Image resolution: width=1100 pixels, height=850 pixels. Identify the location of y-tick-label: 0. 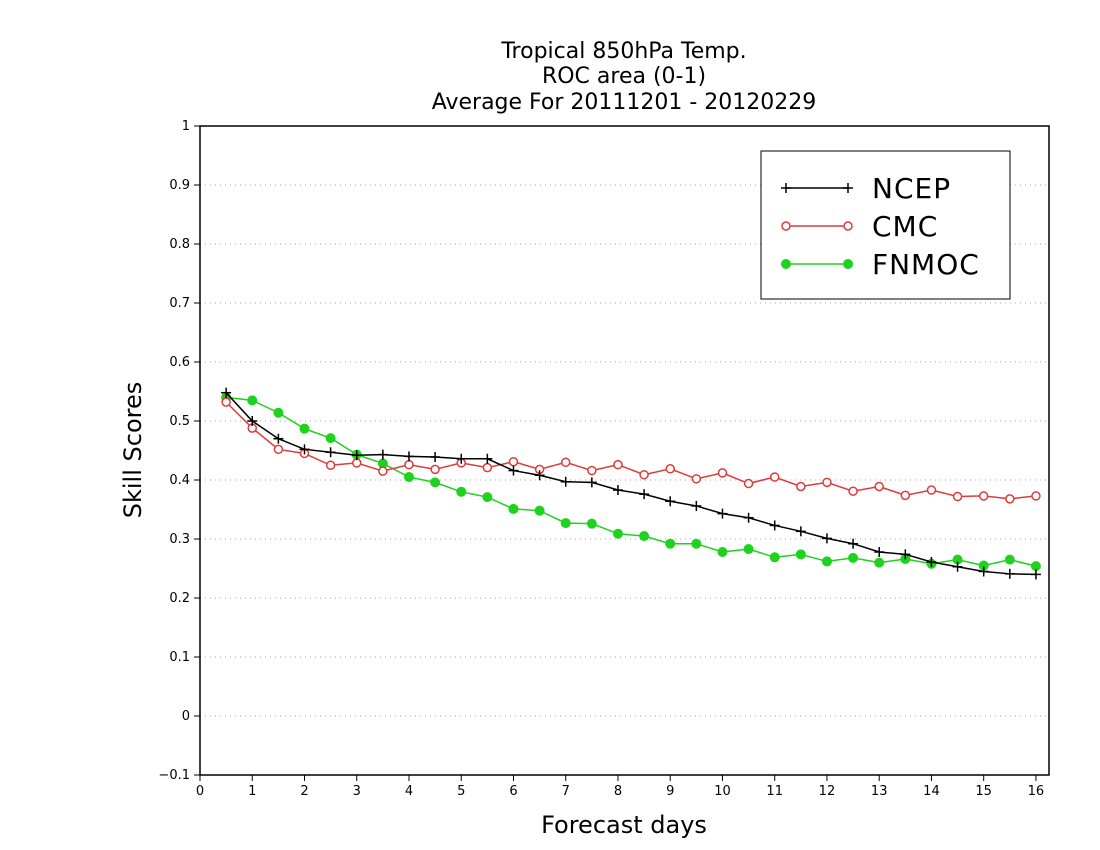
(186, 716).